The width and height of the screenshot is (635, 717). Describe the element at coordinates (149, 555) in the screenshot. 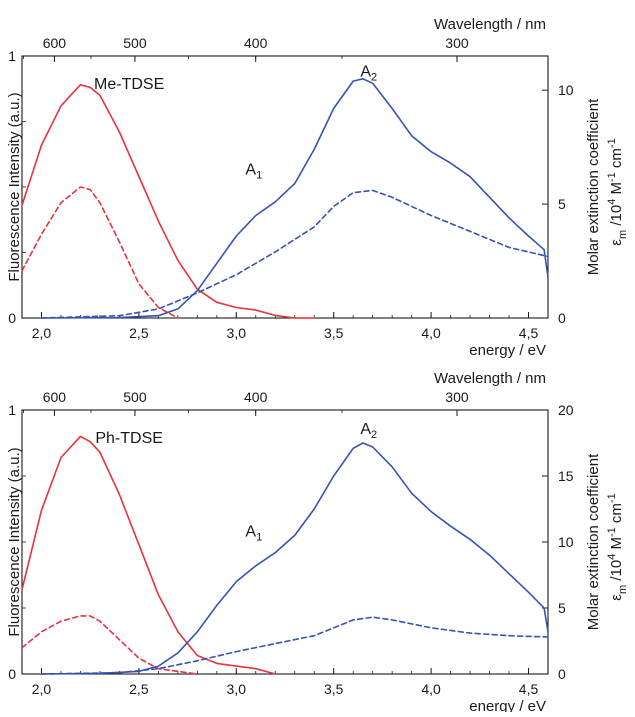

I see `fluorescence-solid-line` at that location.